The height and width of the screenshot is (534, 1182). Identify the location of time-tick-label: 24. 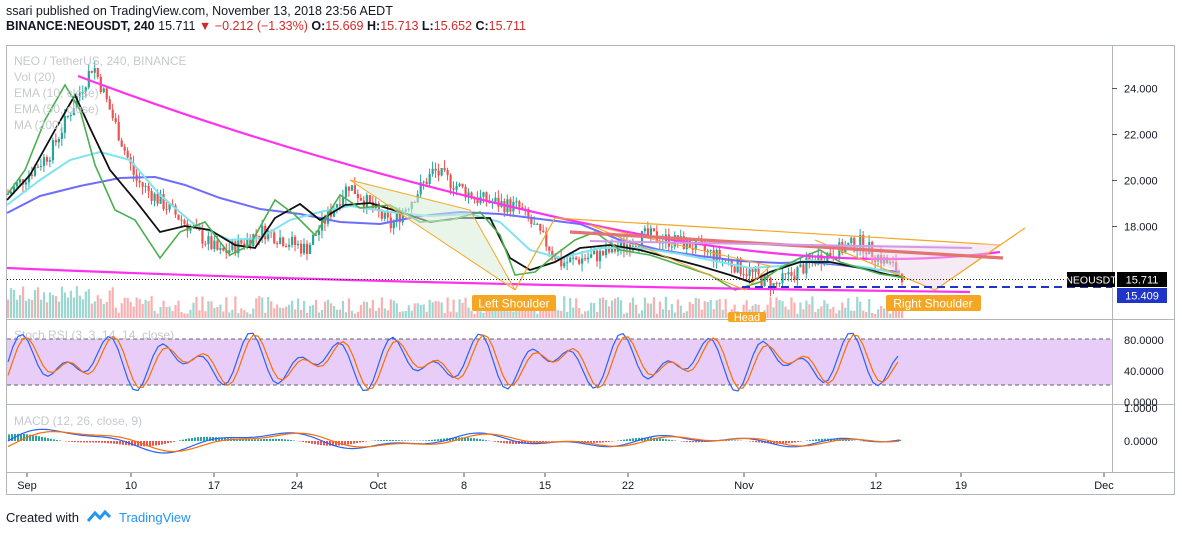
(297, 486).